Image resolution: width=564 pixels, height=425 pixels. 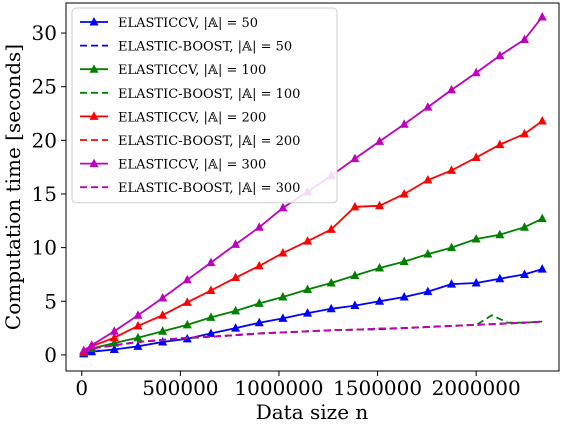 What do you see at coordinates (50, 355) in the screenshot?
I see `y-tick-label: 0` at bounding box center [50, 355].